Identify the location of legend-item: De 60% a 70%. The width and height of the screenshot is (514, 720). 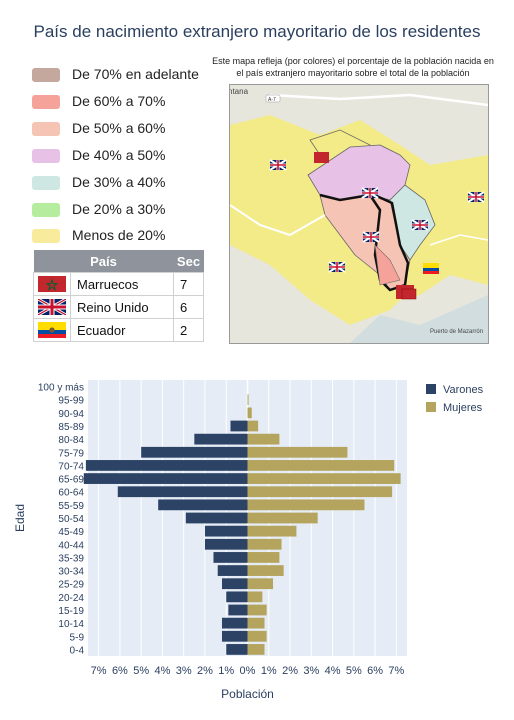
(162, 103).